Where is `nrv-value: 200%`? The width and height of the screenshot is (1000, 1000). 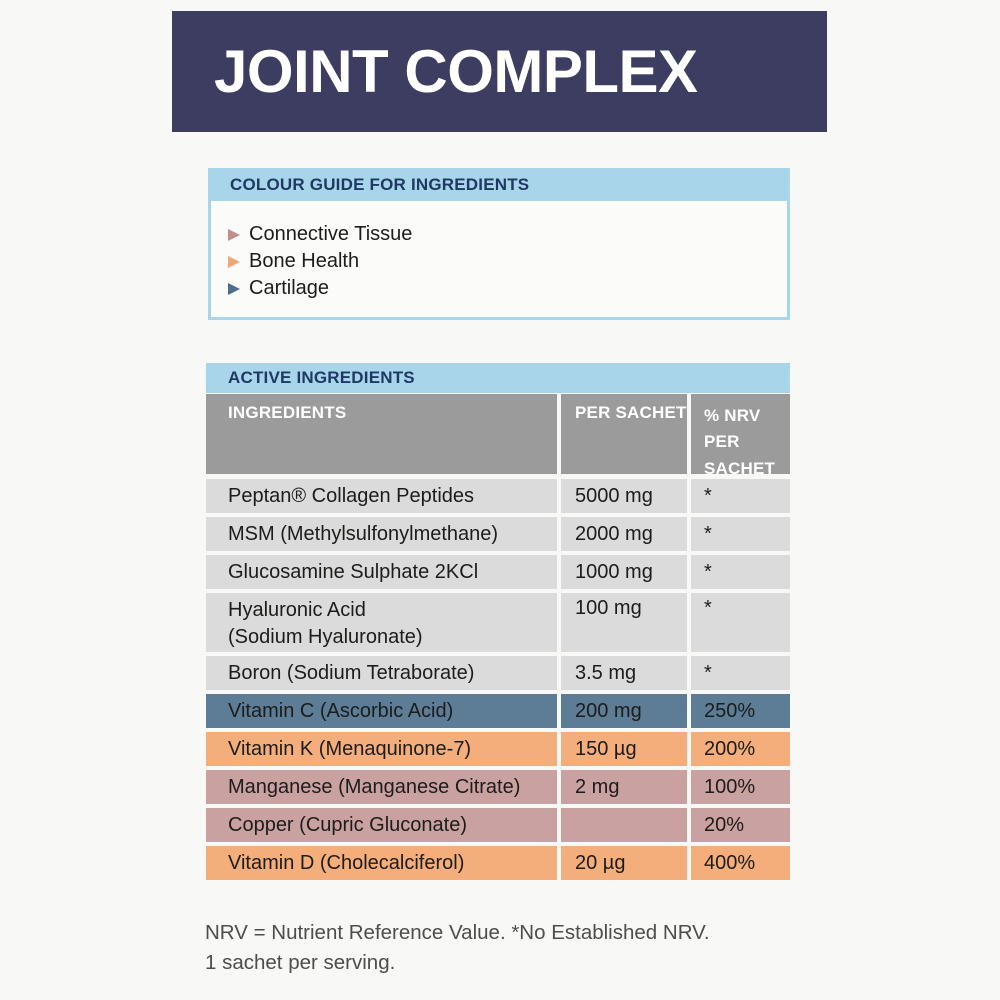
nrv-value: 200% is located at coordinates (740, 749).